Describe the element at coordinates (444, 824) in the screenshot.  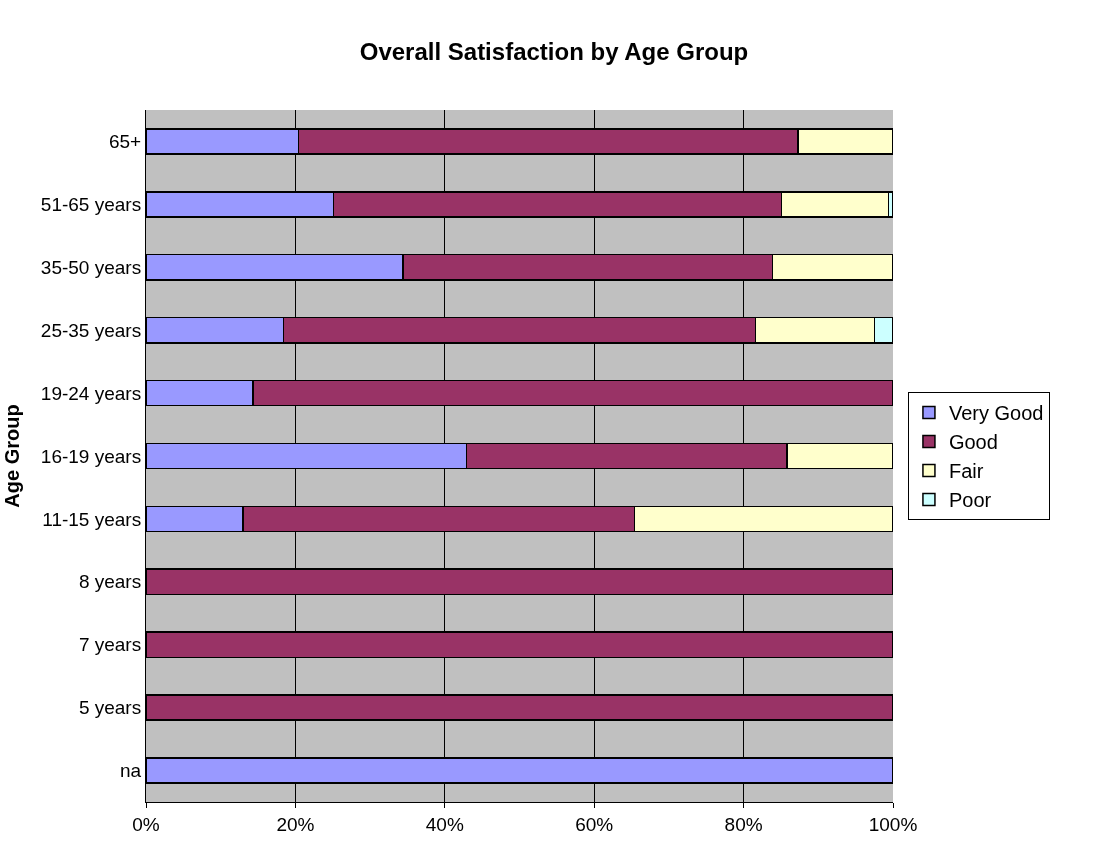
I see `x-tick-label: 40%` at that location.